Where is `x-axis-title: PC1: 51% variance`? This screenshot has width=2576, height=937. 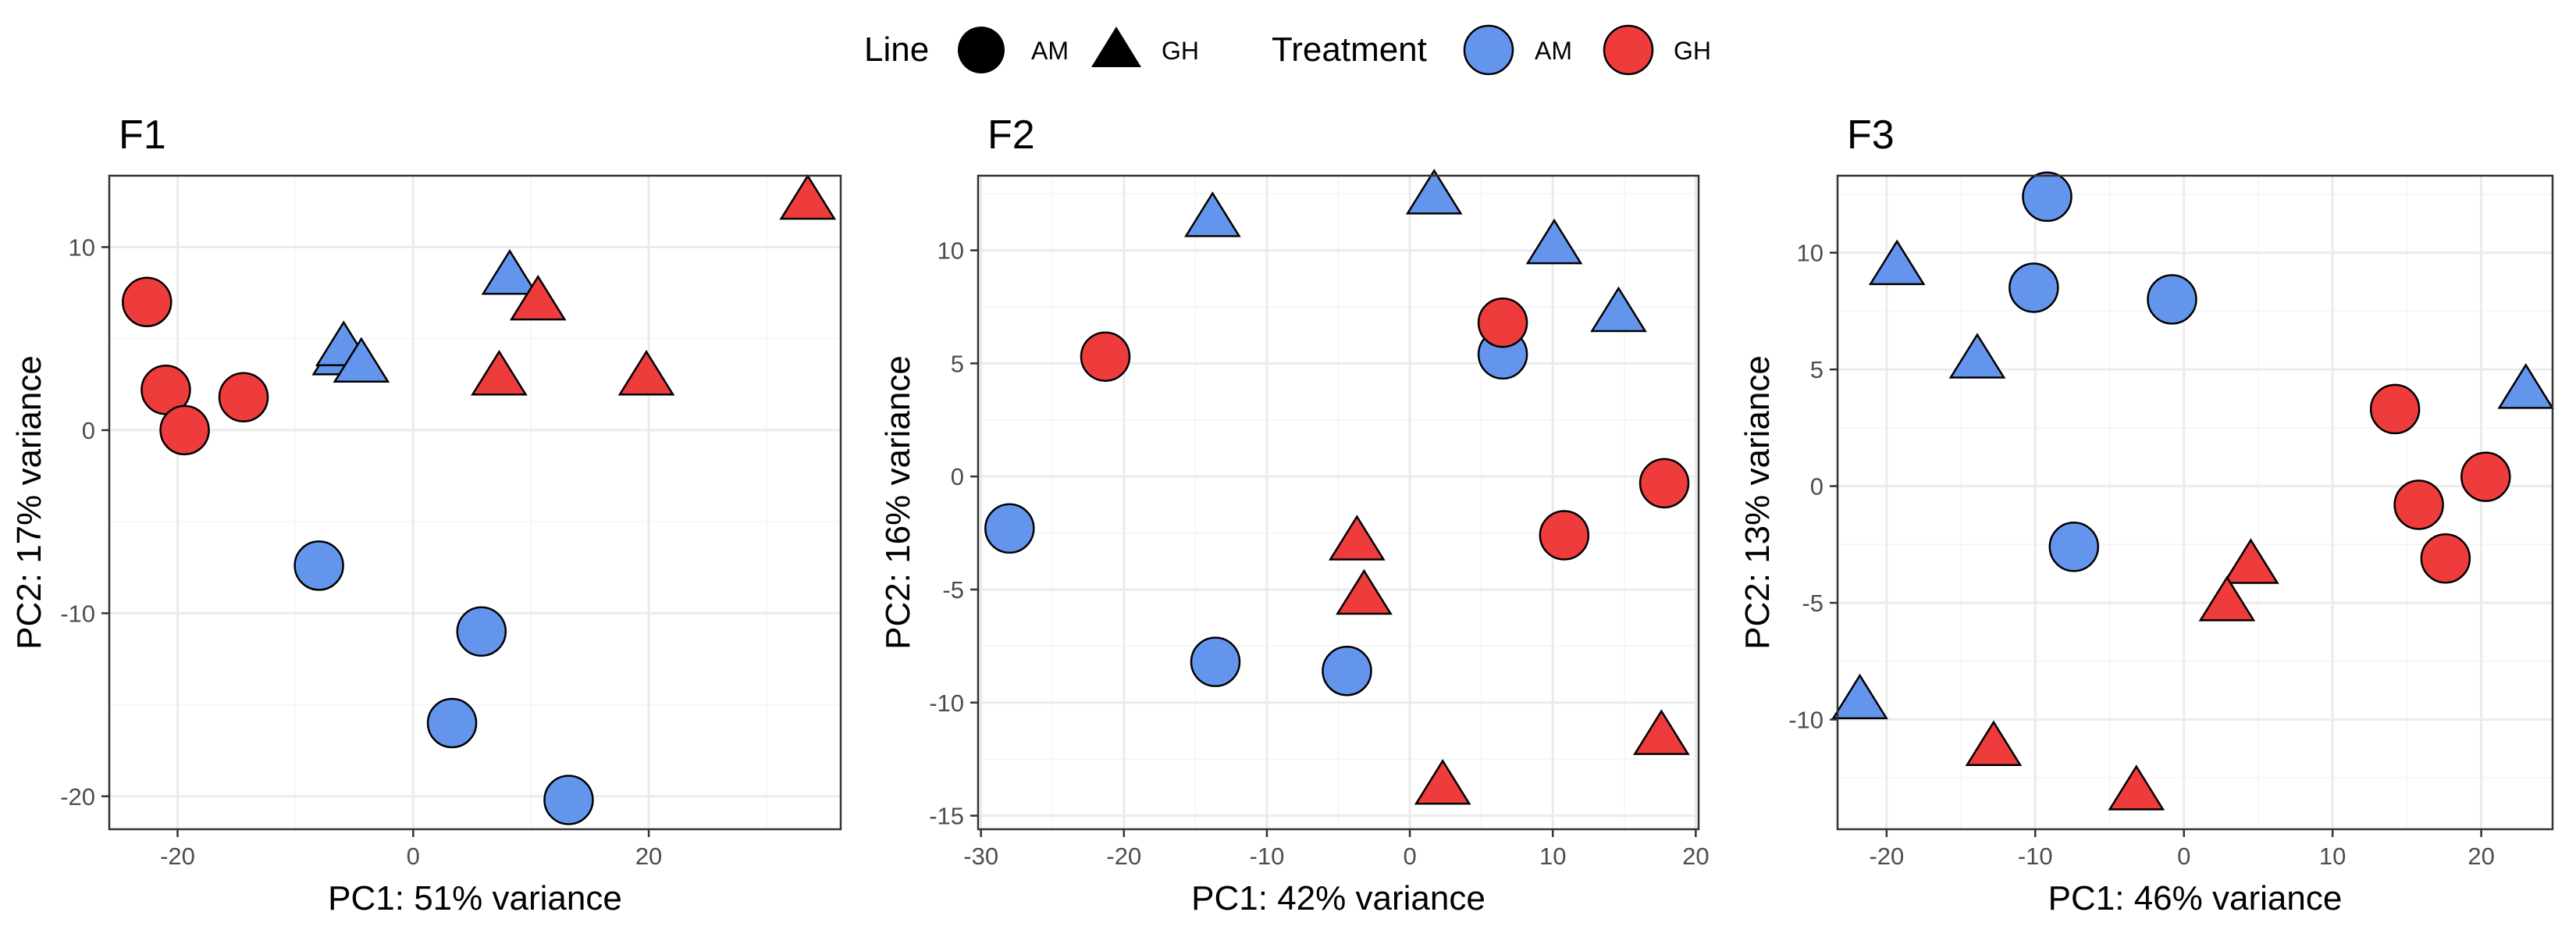
x-axis-title: PC1: 51% variance is located at coordinates (475, 898).